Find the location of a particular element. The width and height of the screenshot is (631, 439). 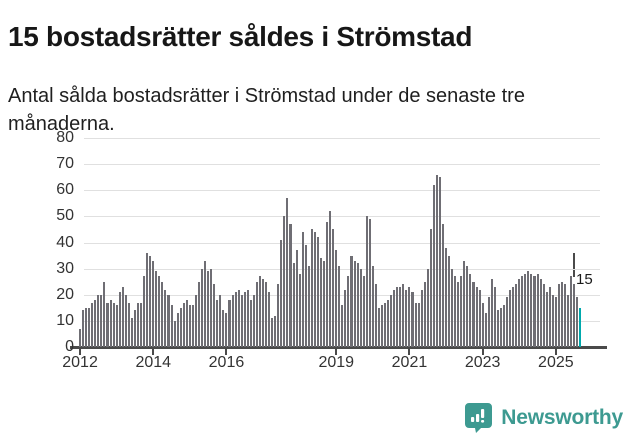

highlighted-bar is located at coordinates (580, 327).